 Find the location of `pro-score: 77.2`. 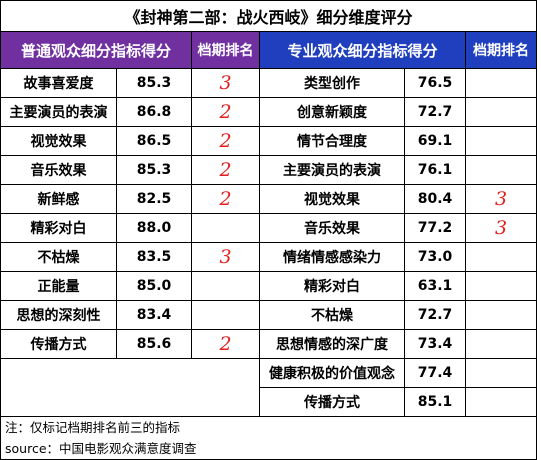

pro-score: 77.2 is located at coordinates (435, 228).